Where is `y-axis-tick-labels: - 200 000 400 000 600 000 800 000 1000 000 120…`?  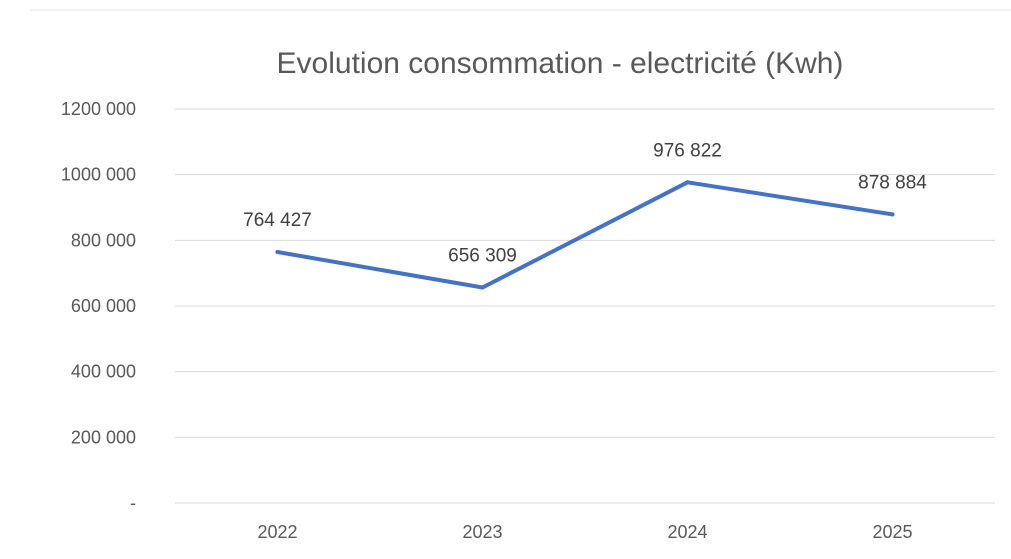
y-axis-tick-labels: - 200 000 400 000 600 000 800 000 1000 000 120… is located at coordinates (98, 306).